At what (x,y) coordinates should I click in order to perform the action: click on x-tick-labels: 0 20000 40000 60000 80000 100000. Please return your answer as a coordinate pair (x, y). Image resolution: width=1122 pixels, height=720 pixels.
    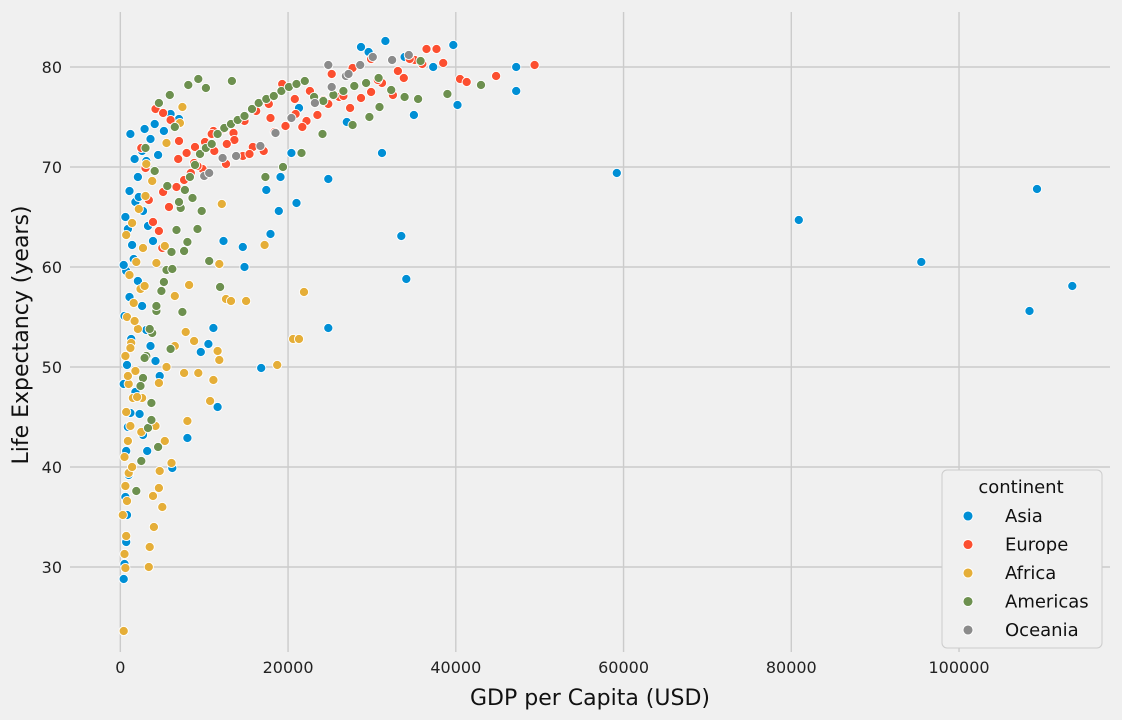
    Looking at the image, I should click on (552, 667).